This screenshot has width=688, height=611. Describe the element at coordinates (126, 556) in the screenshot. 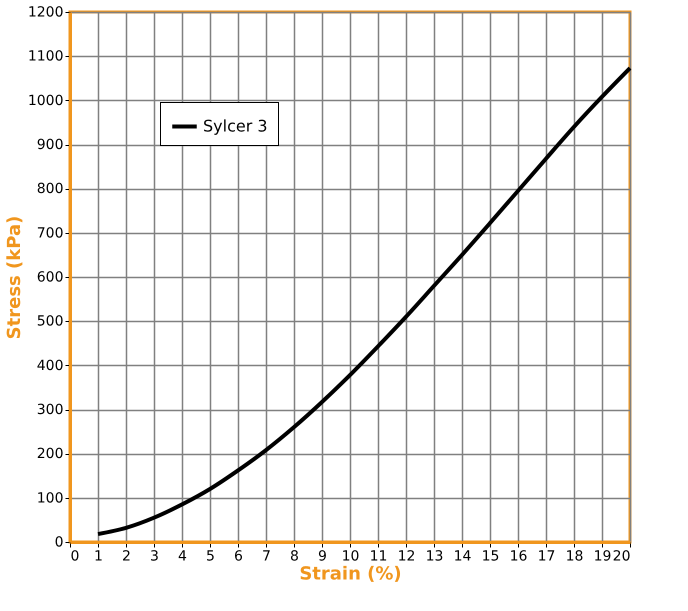

I see `x-tick-label: 2` at that location.